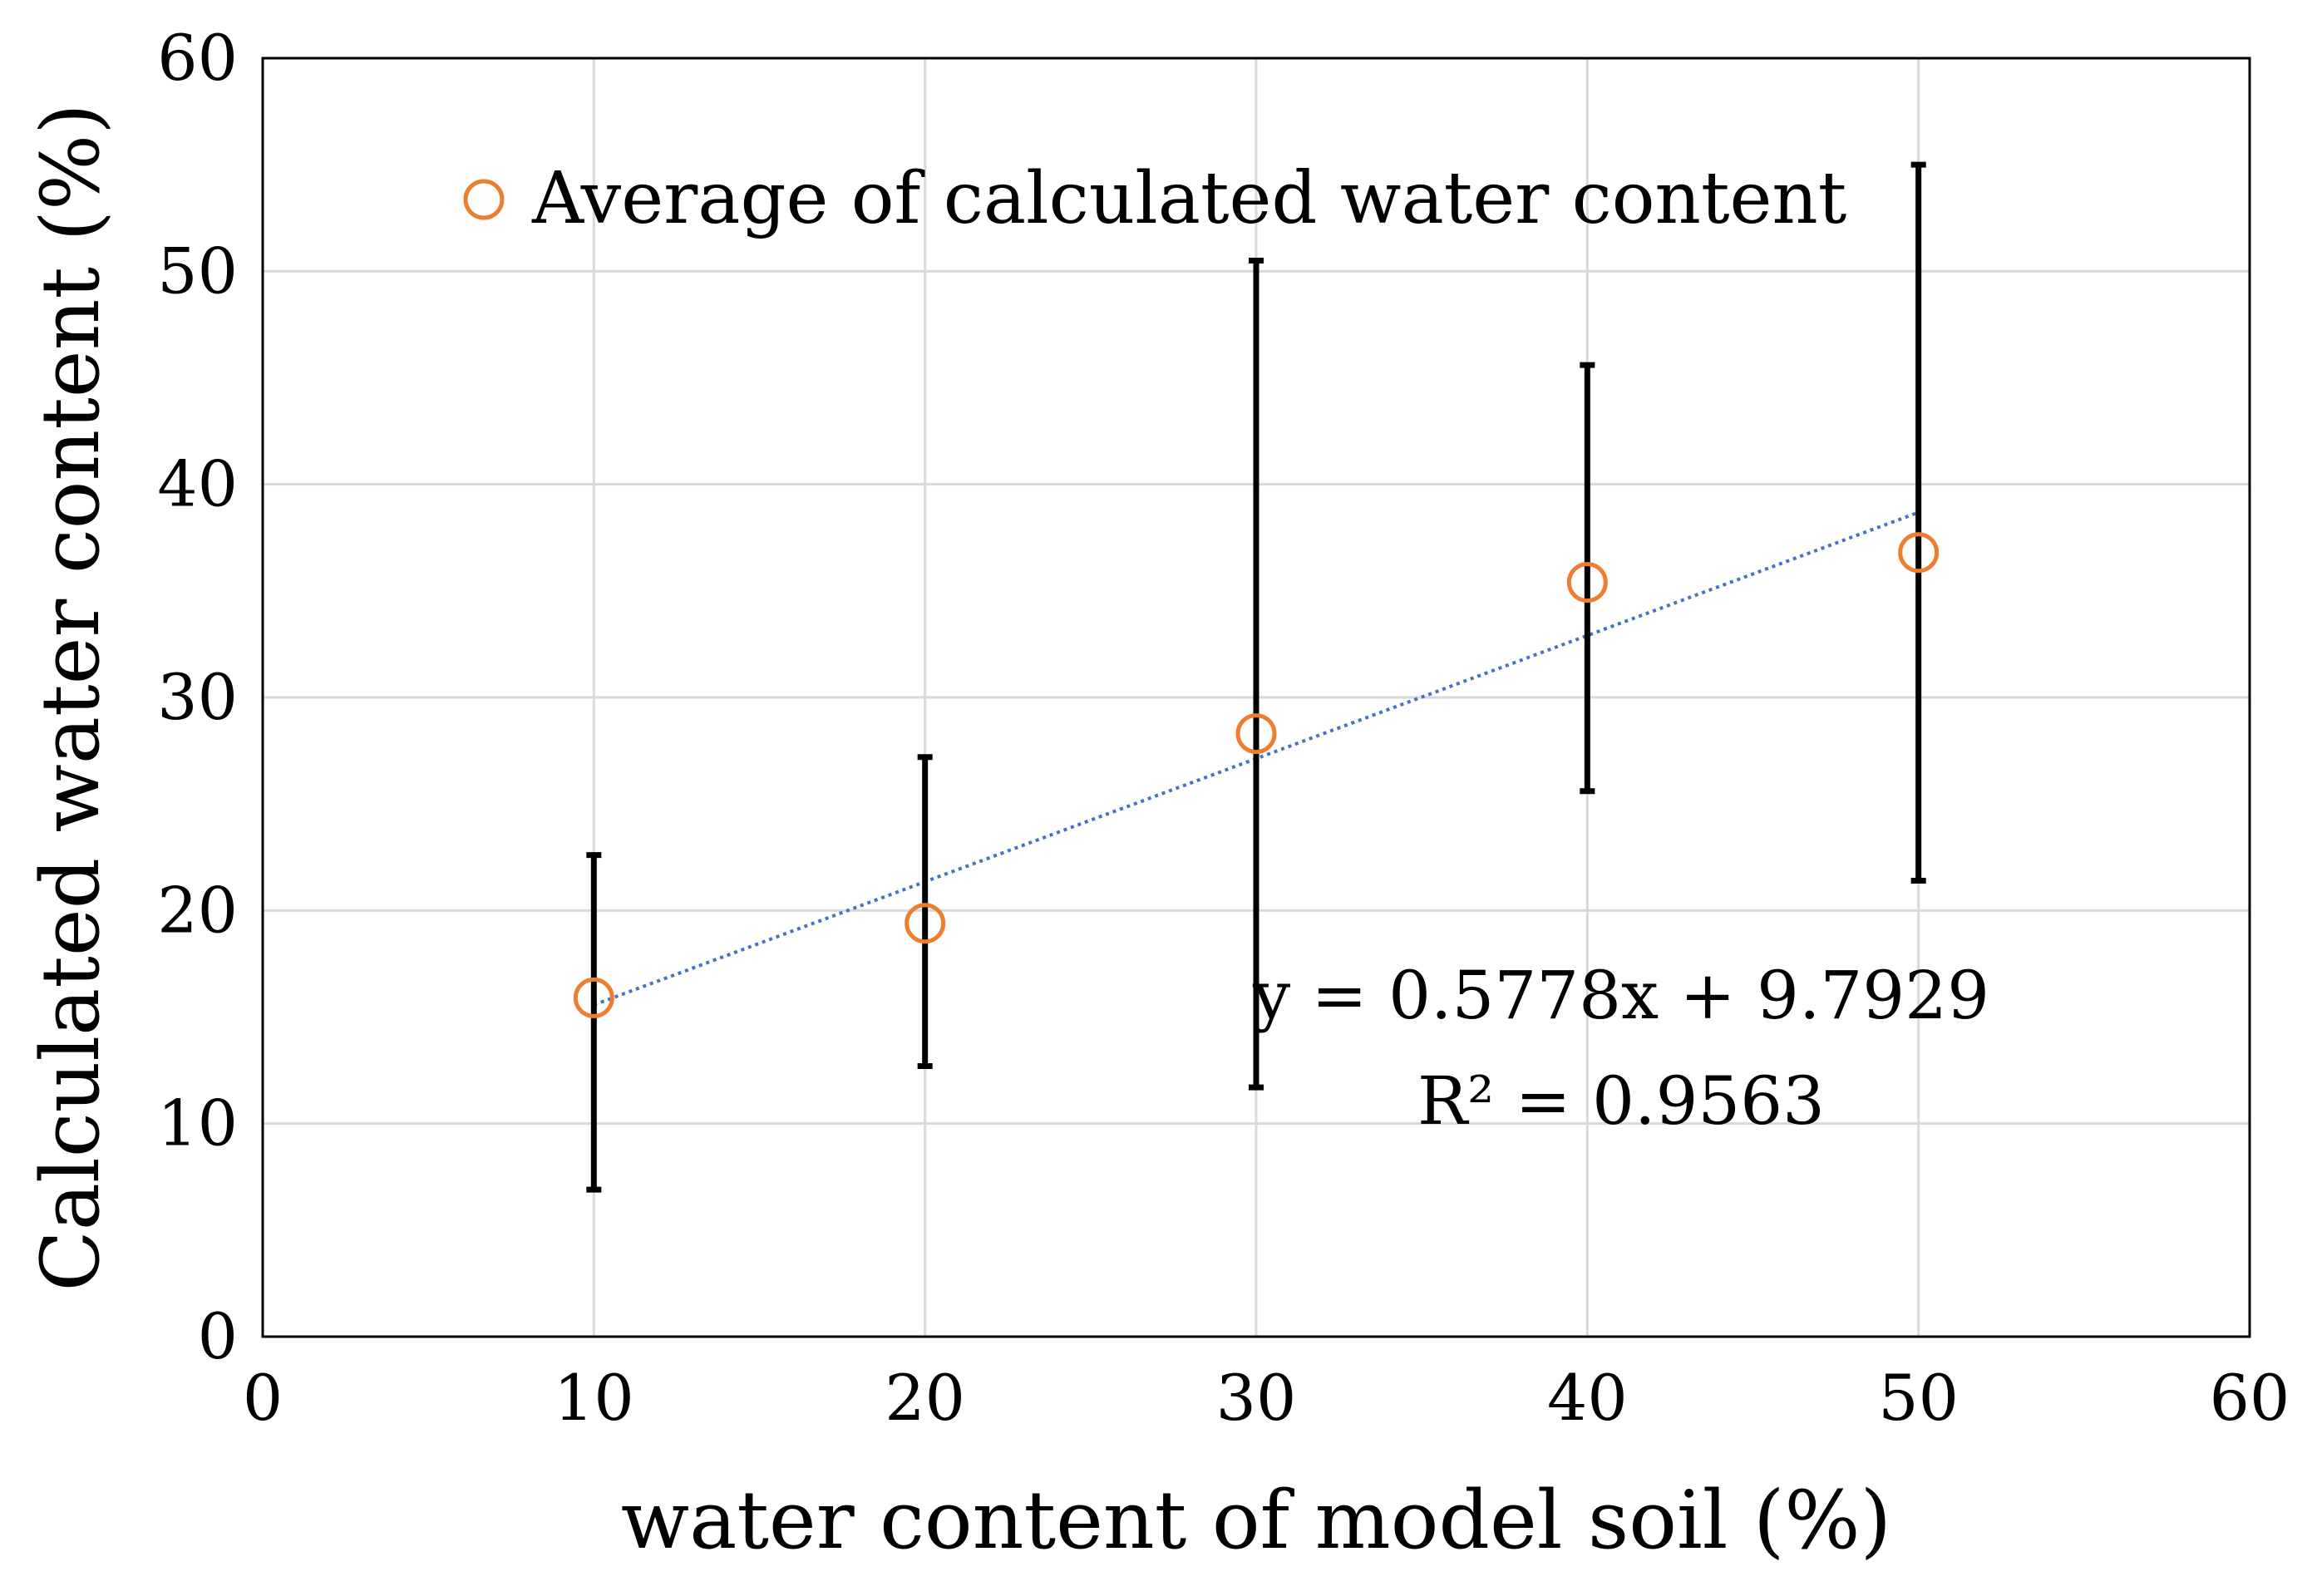 This screenshot has height=1596, width=2307. I want to click on trendline-r-squared: R² = 0.9563, so click(1621, 1101).